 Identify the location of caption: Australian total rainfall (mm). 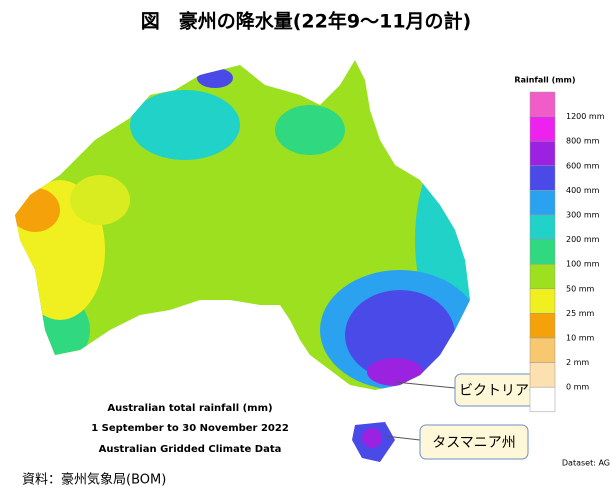
(189, 408).